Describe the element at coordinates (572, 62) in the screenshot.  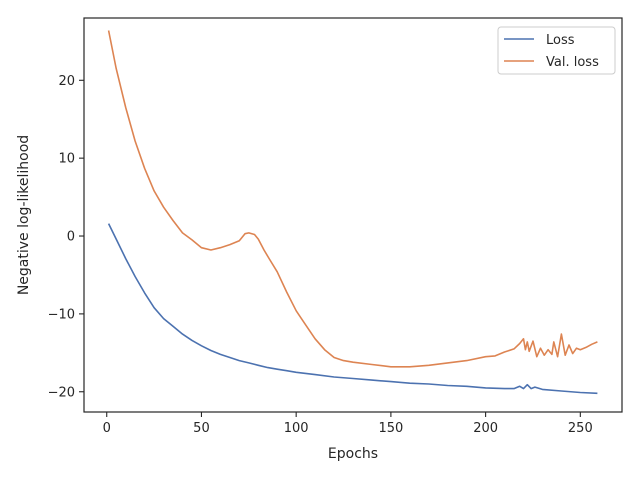
I see `legend-label-2: Val. loss` at that location.